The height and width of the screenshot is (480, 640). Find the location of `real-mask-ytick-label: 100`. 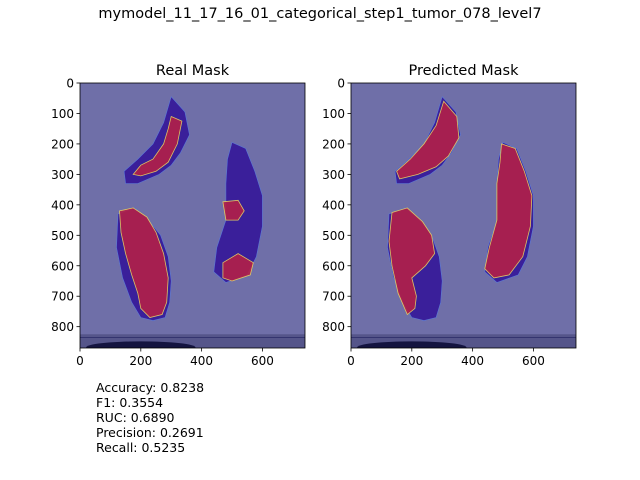

real-mask-ytick-label: 100 is located at coordinates (62, 114).